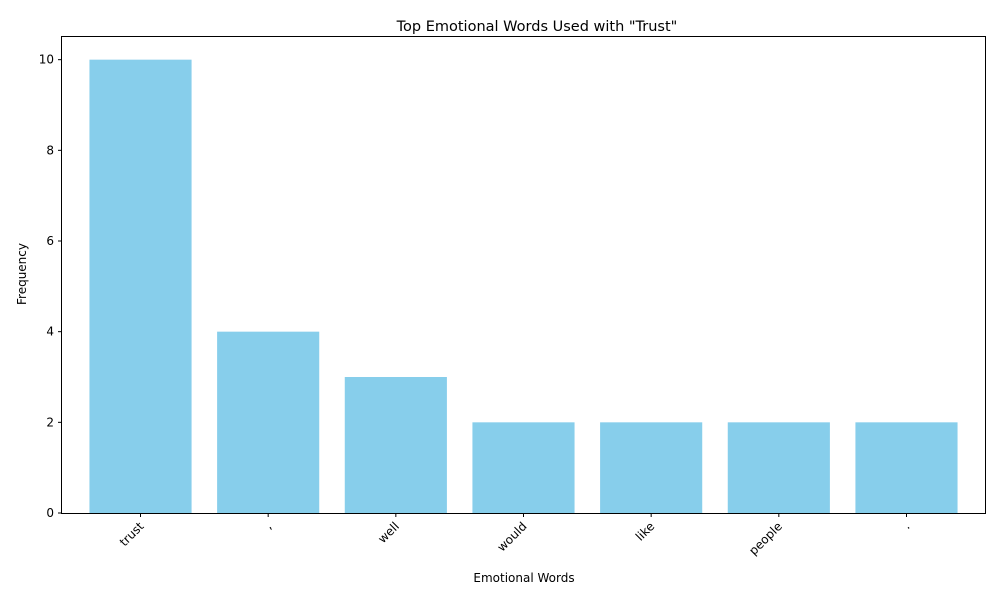 Image resolution: width=1000 pixels, height=600 pixels. Describe the element at coordinates (268, 525) in the screenshot. I see `x-tick-label: ,` at that location.